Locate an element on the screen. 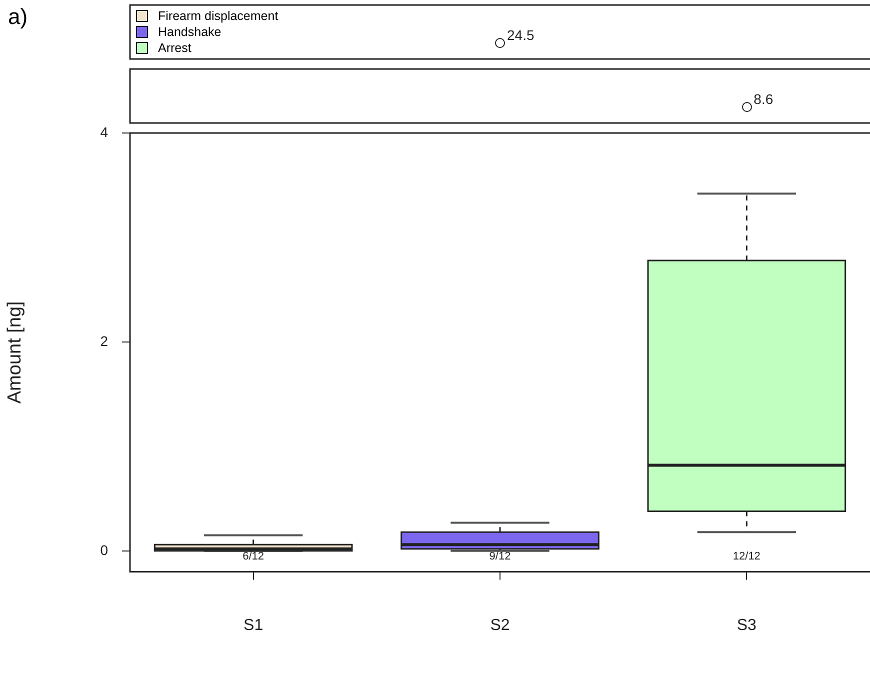 This screenshot has width=870, height=677. legend-label: Handshake is located at coordinates (190, 32).